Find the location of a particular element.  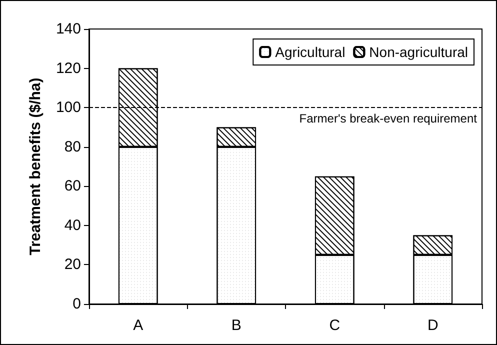

x-tick-label: A is located at coordinates (138, 325).